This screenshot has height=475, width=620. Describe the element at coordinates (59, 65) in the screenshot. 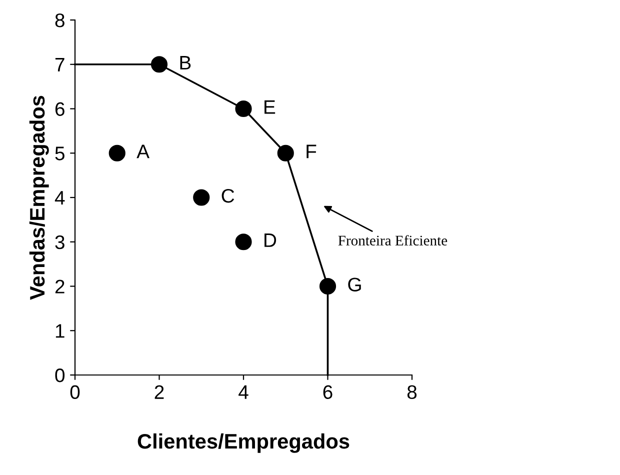

I see `y-tick-label: 7` at that location.